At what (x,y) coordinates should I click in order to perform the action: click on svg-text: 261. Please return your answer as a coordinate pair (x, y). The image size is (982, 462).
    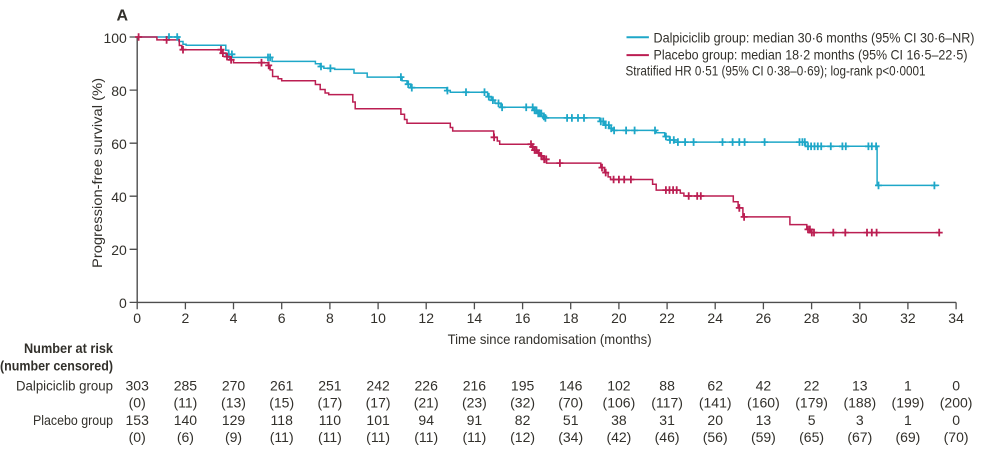
    Looking at the image, I should click on (282, 385).